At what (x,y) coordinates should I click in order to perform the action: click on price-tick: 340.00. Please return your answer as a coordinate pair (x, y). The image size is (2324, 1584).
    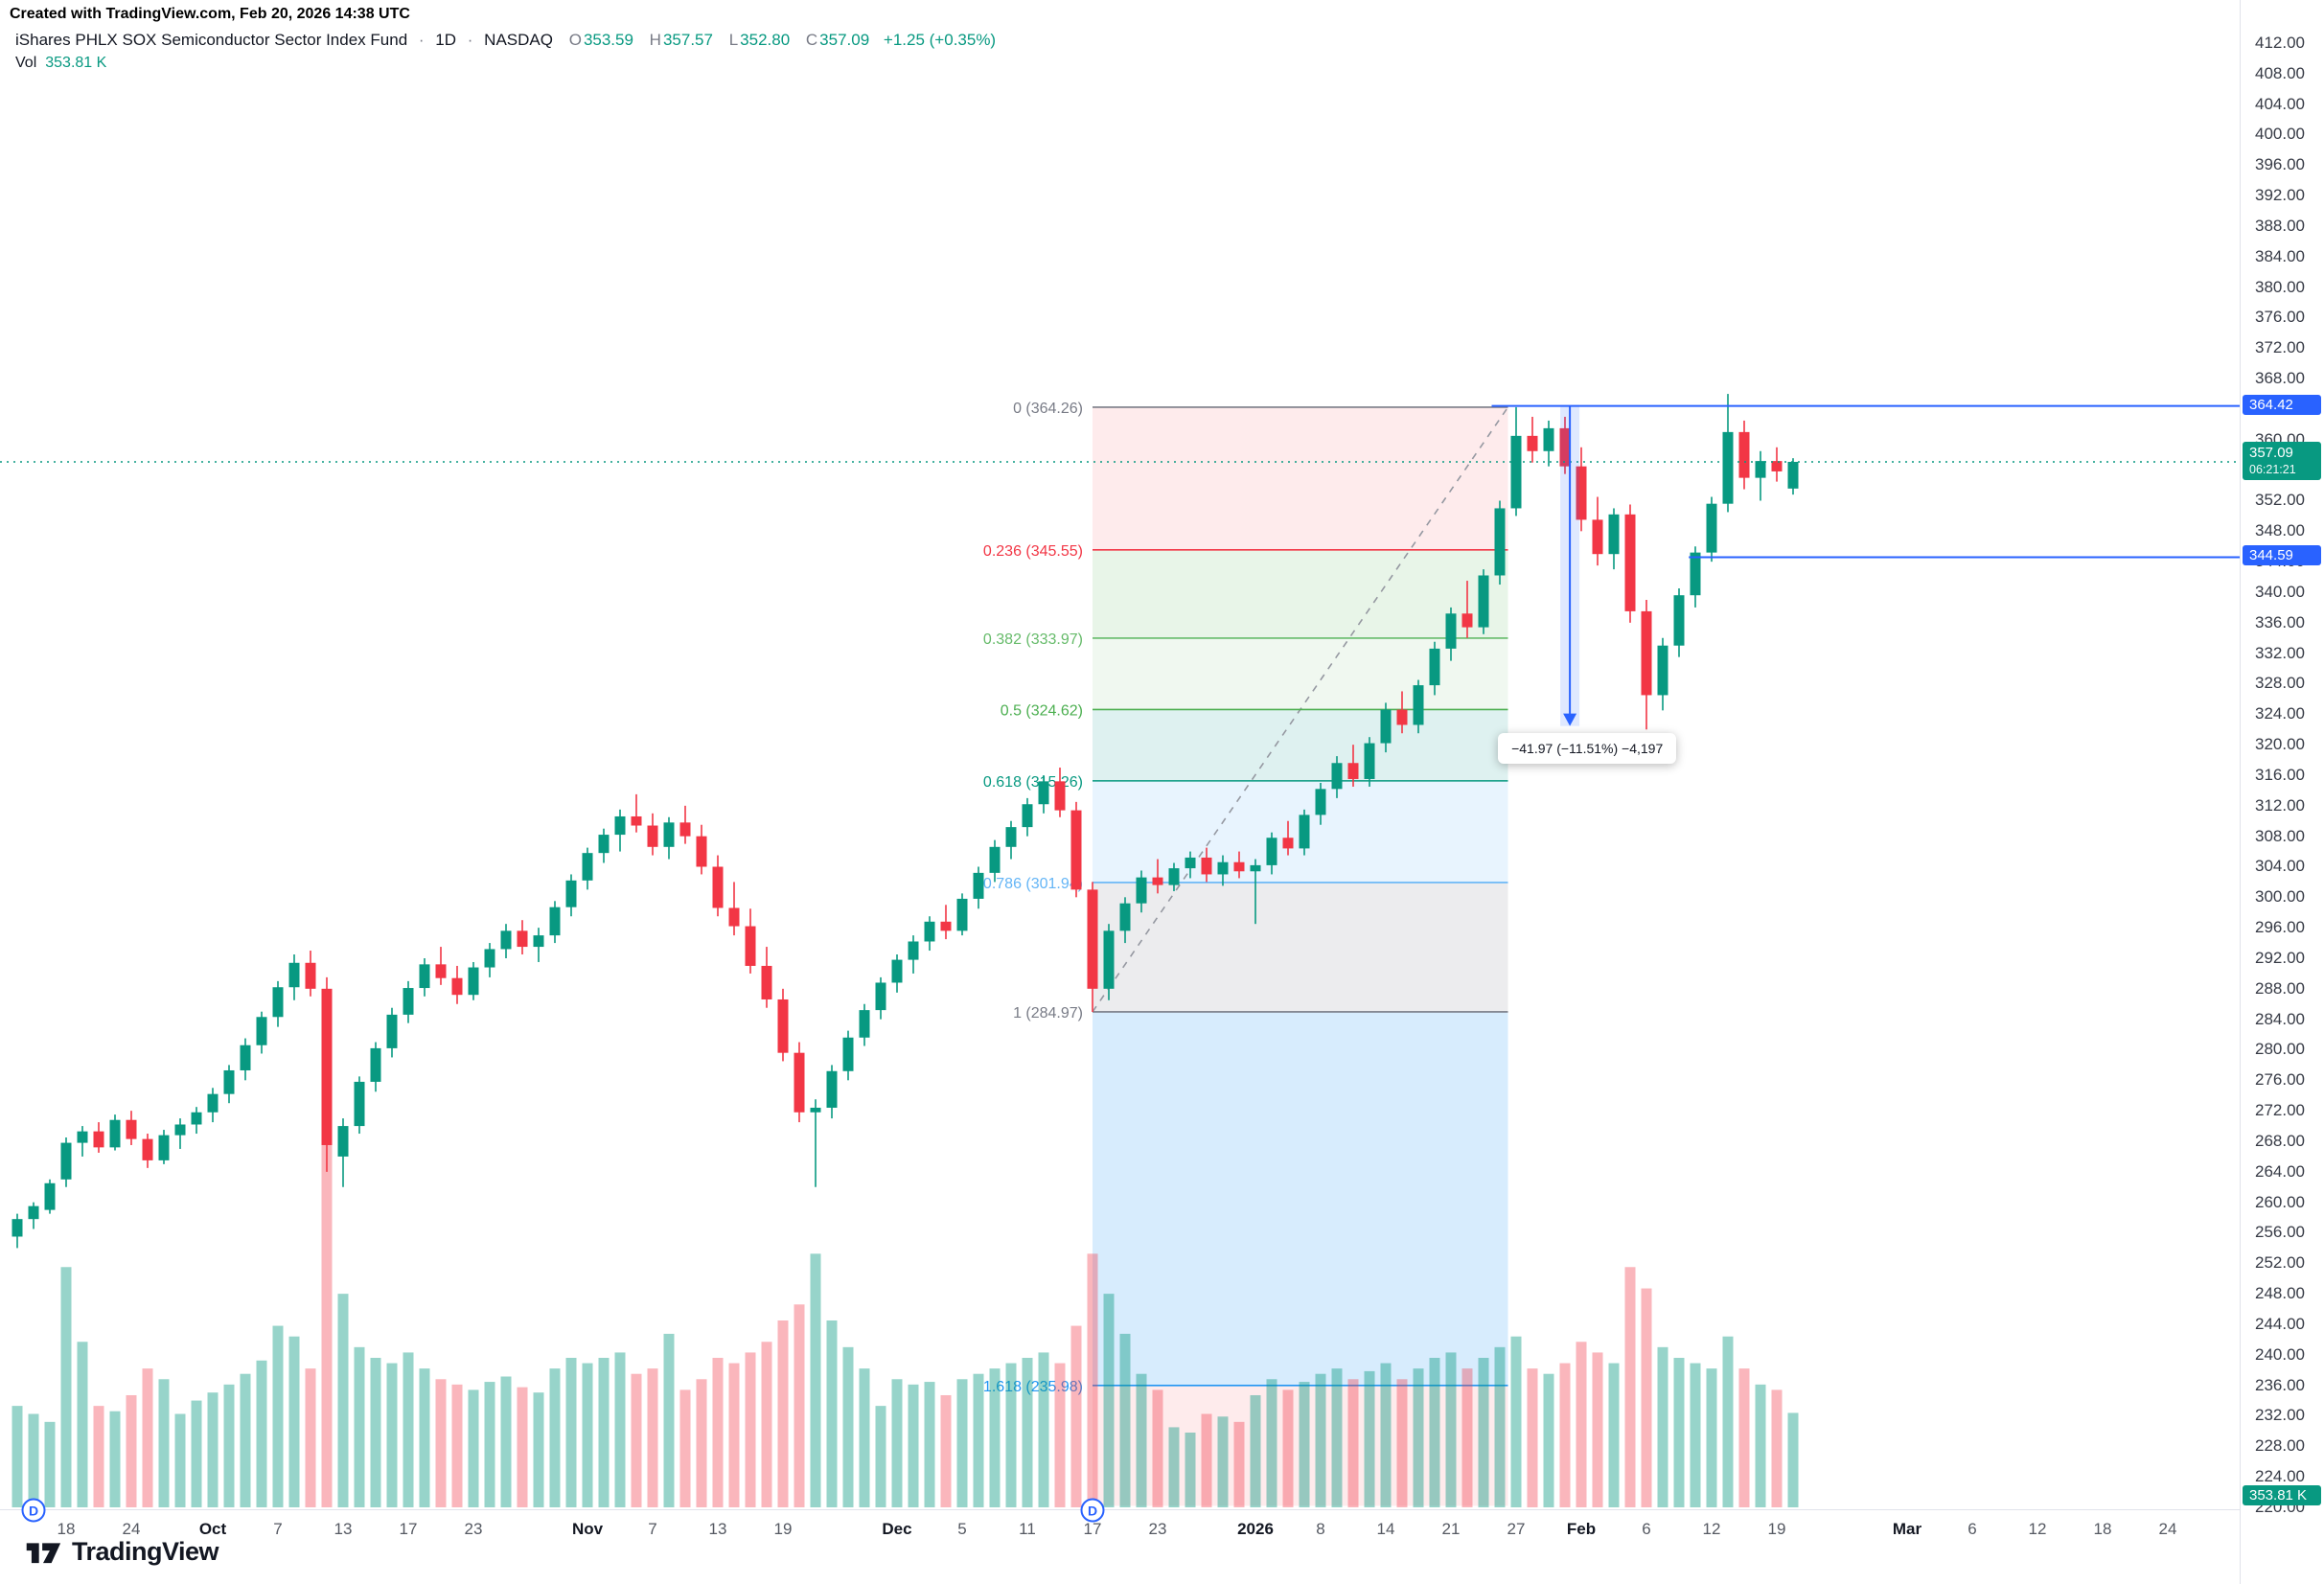
    Looking at the image, I should click on (2280, 591).